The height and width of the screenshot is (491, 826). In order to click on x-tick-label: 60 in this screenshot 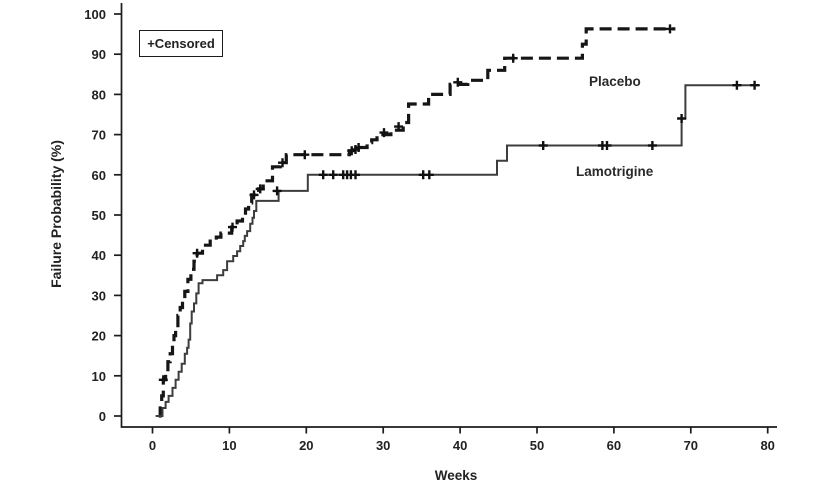, I will do `click(614, 445)`.